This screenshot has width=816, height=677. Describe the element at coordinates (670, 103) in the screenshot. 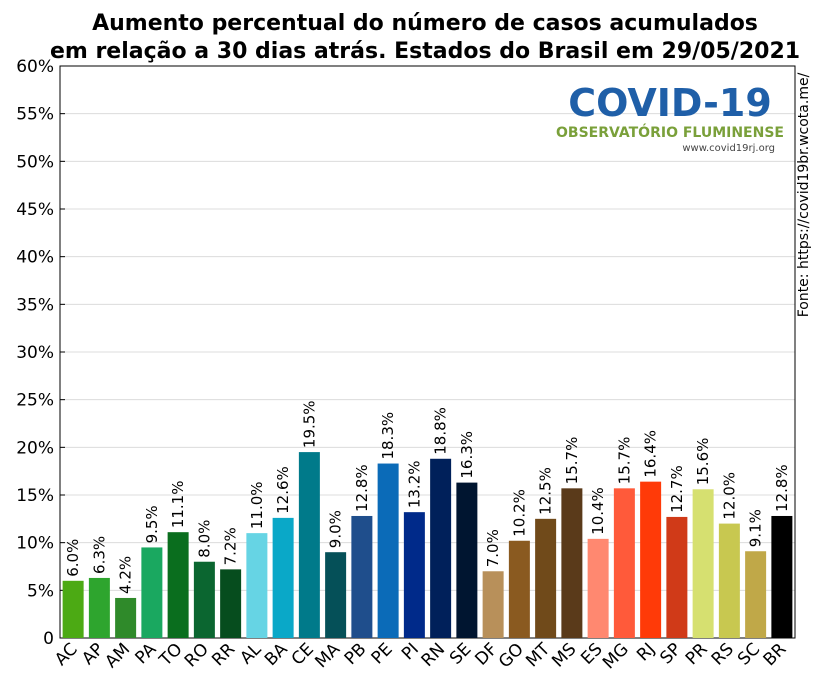

I see `logo-name: COVID-19` at that location.